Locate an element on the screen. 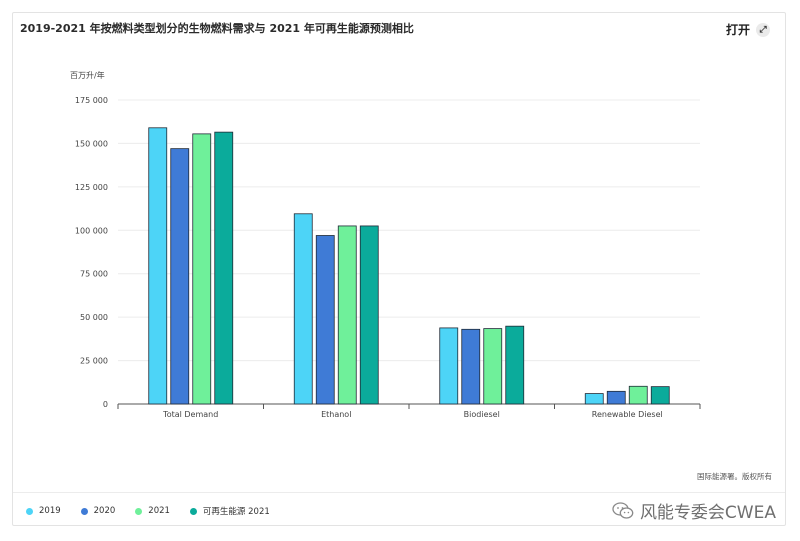 This screenshot has width=800, height=541. legend-label: 2021 is located at coordinates (159, 511).